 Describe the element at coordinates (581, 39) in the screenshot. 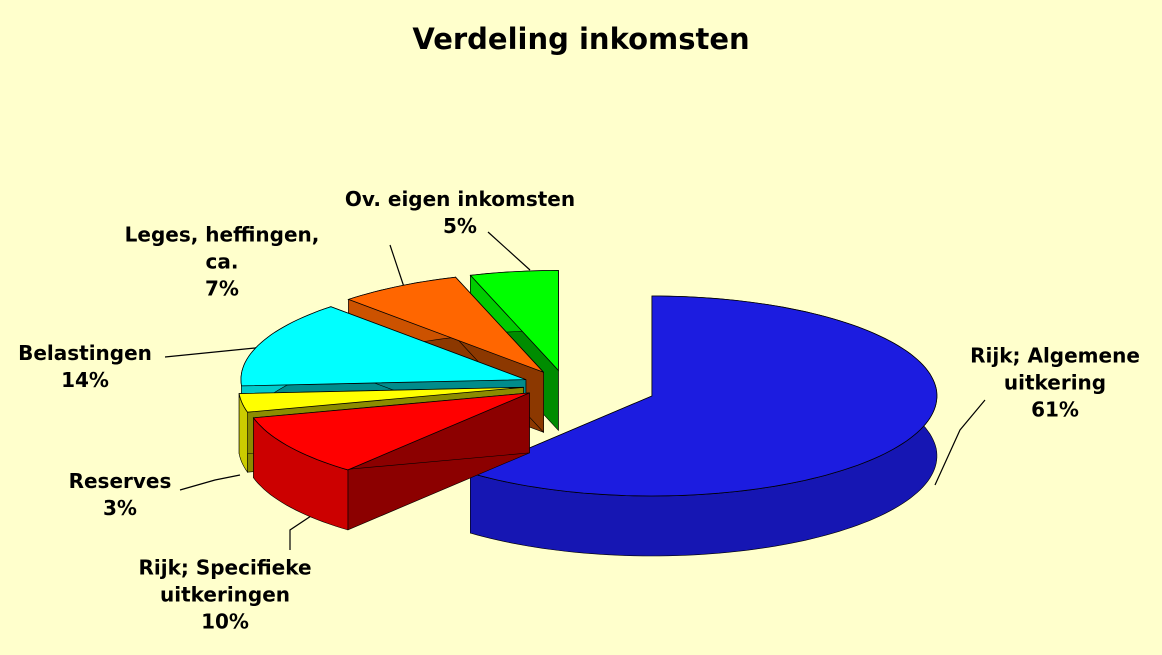

I see `chart-title: Verdeling inkomsten` at that location.